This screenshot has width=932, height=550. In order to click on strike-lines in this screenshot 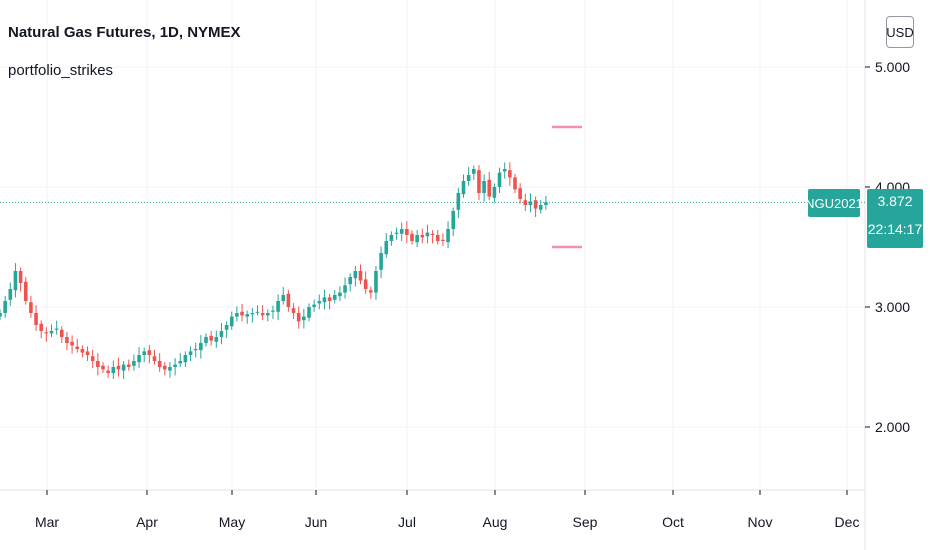, I will do `click(567, 187)`.